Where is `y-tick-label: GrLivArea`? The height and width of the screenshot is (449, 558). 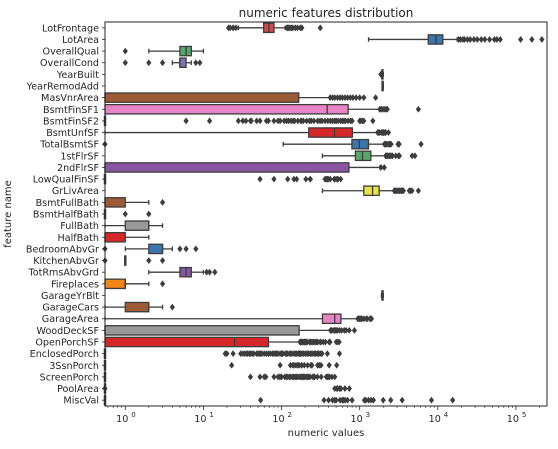 y-tick-label: GrLivArea is located at coordinates (75, 191).